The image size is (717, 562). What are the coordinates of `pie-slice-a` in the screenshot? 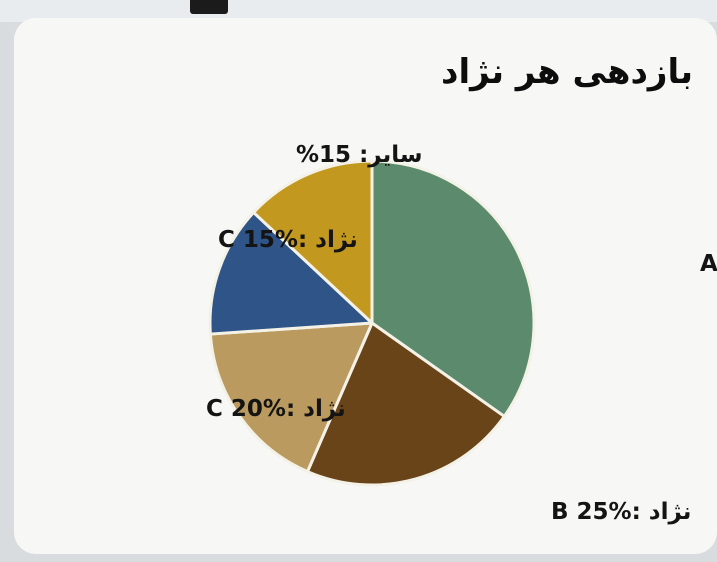 It's located at (453, 288).